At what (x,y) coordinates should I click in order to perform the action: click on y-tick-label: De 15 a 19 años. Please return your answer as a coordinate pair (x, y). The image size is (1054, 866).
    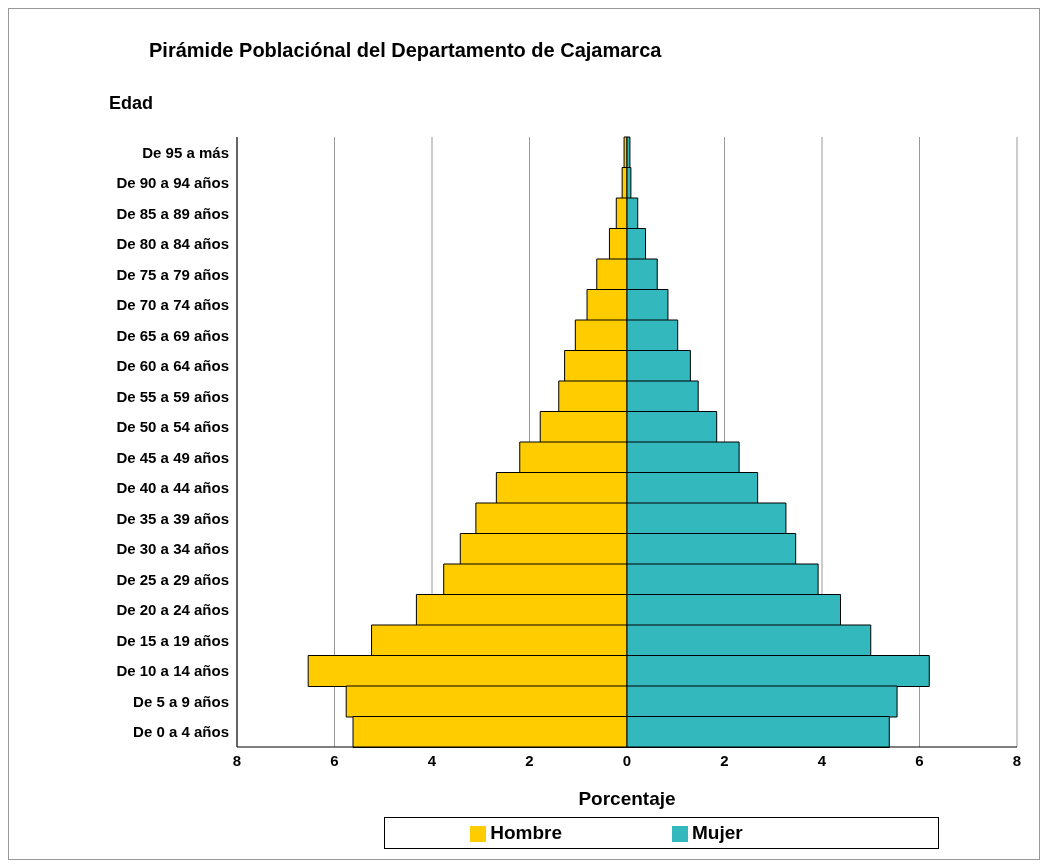
    Looking at the image, I should click on (172, 640).